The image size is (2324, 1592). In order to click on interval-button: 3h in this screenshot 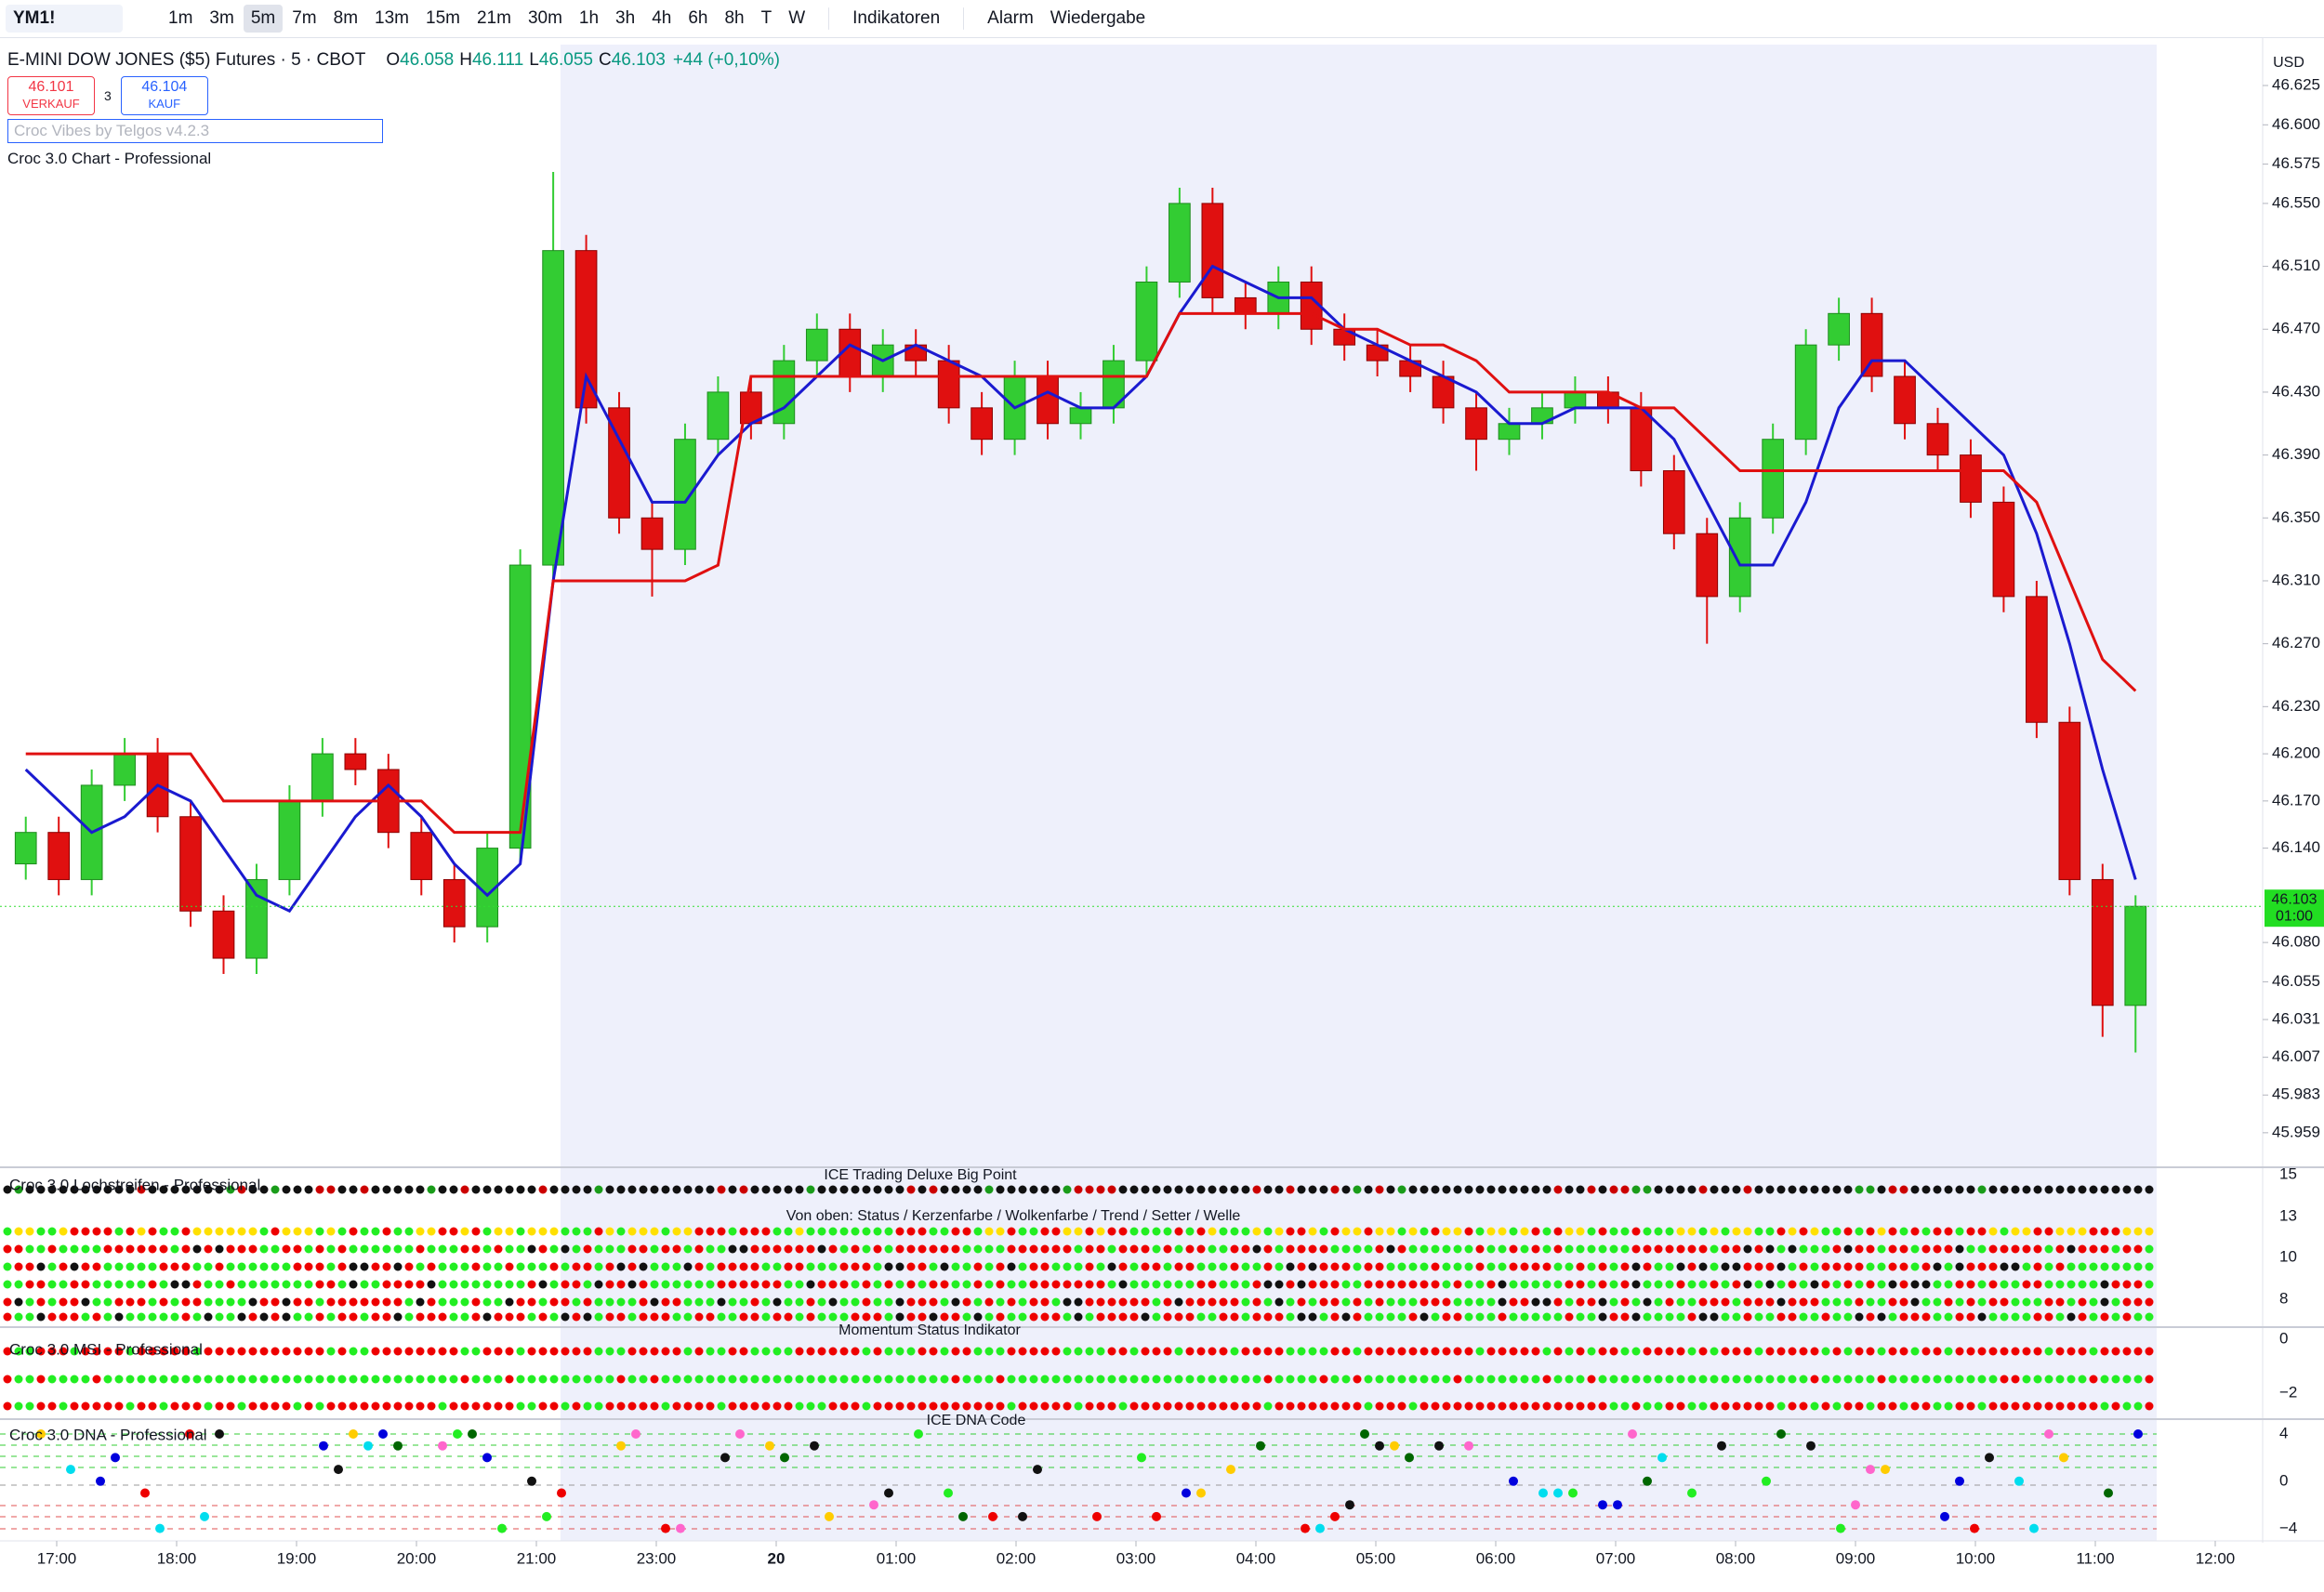, I will do `click(625, 18)`.